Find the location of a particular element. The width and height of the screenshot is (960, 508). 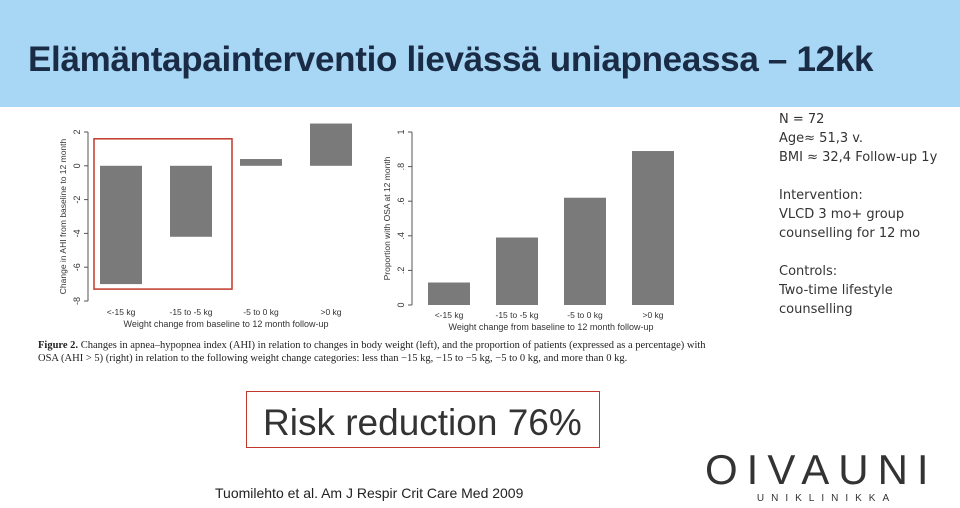

controls-label: Controls: is located at coordinates (808, 271).